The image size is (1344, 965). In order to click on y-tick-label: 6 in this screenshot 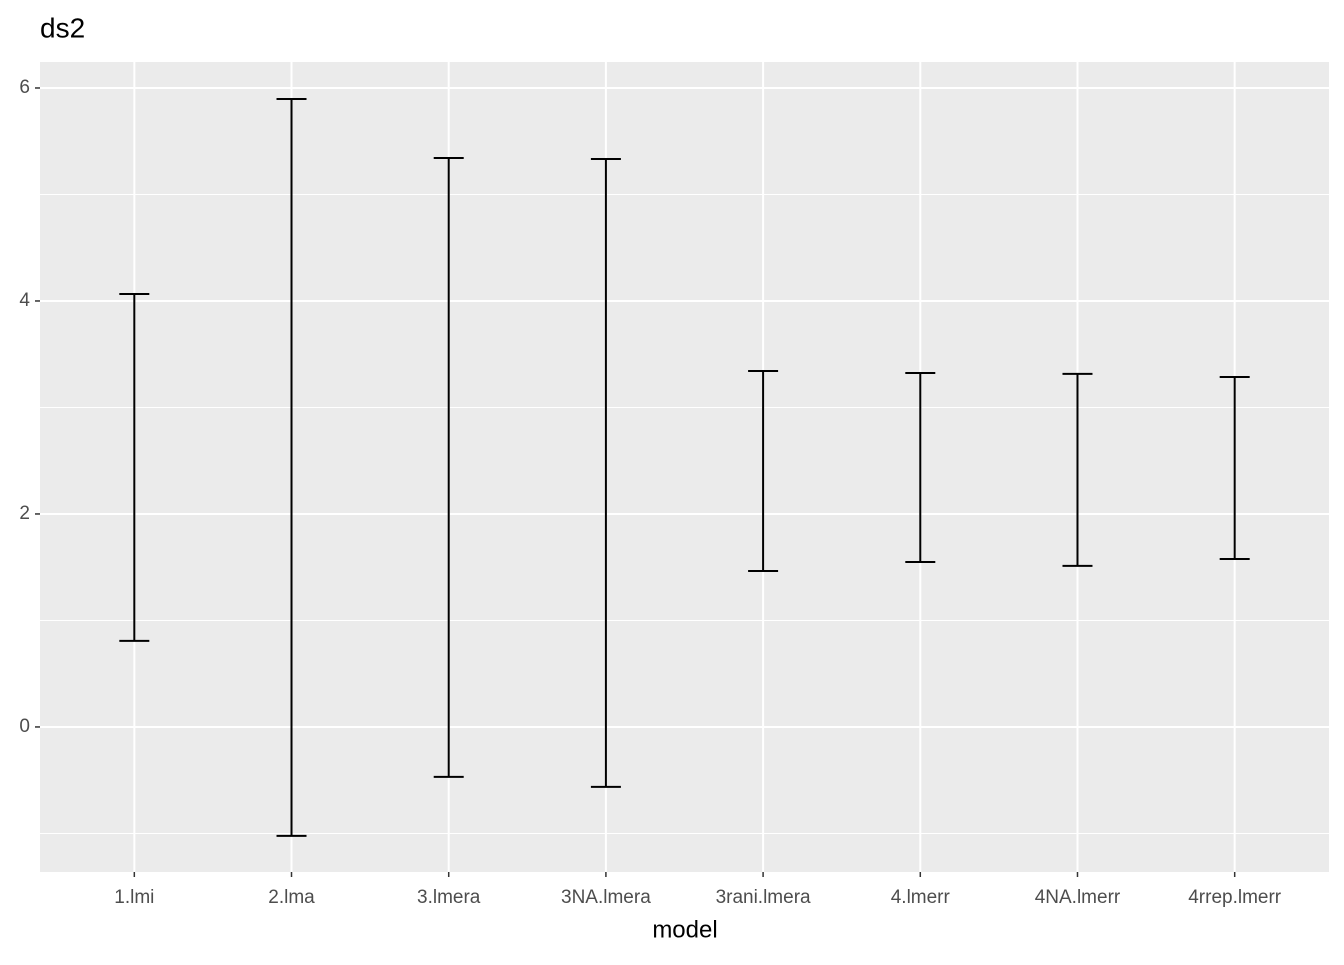, I will do `click(24, 87)`.